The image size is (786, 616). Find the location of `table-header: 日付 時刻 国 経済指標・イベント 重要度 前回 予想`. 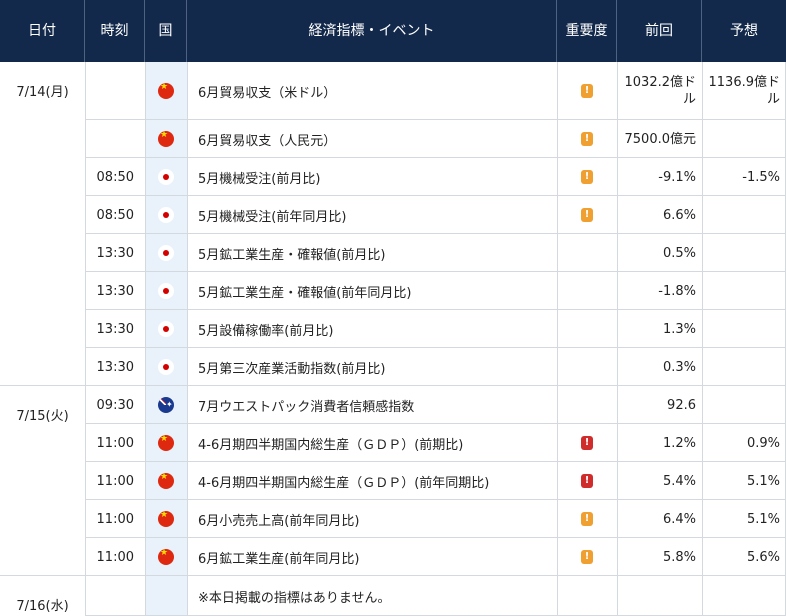

table-header: 日付 時刻 国 経済指標・イベント 重要度 前回 予想 is located at coordinates (393, 31).